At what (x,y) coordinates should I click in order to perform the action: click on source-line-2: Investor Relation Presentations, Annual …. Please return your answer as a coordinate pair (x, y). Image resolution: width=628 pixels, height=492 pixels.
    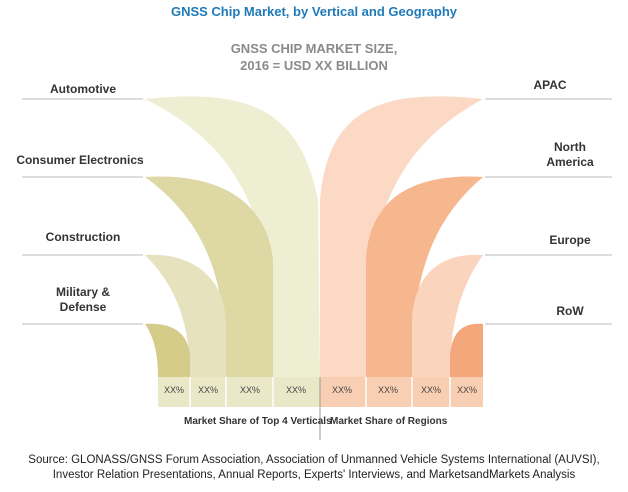
    Looking at the image, I should click on (314, 475).